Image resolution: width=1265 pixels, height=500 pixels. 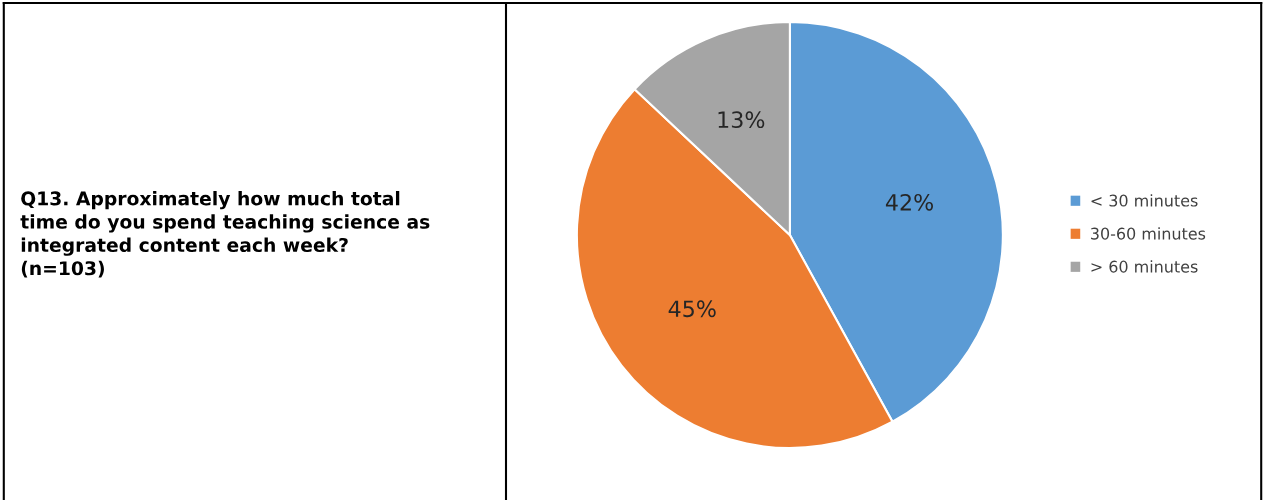 What do you see at coordinates (1144, 266) in the screenshot?
I see `legend-label: > 60 minutes` at bounding box center [1144, 266].